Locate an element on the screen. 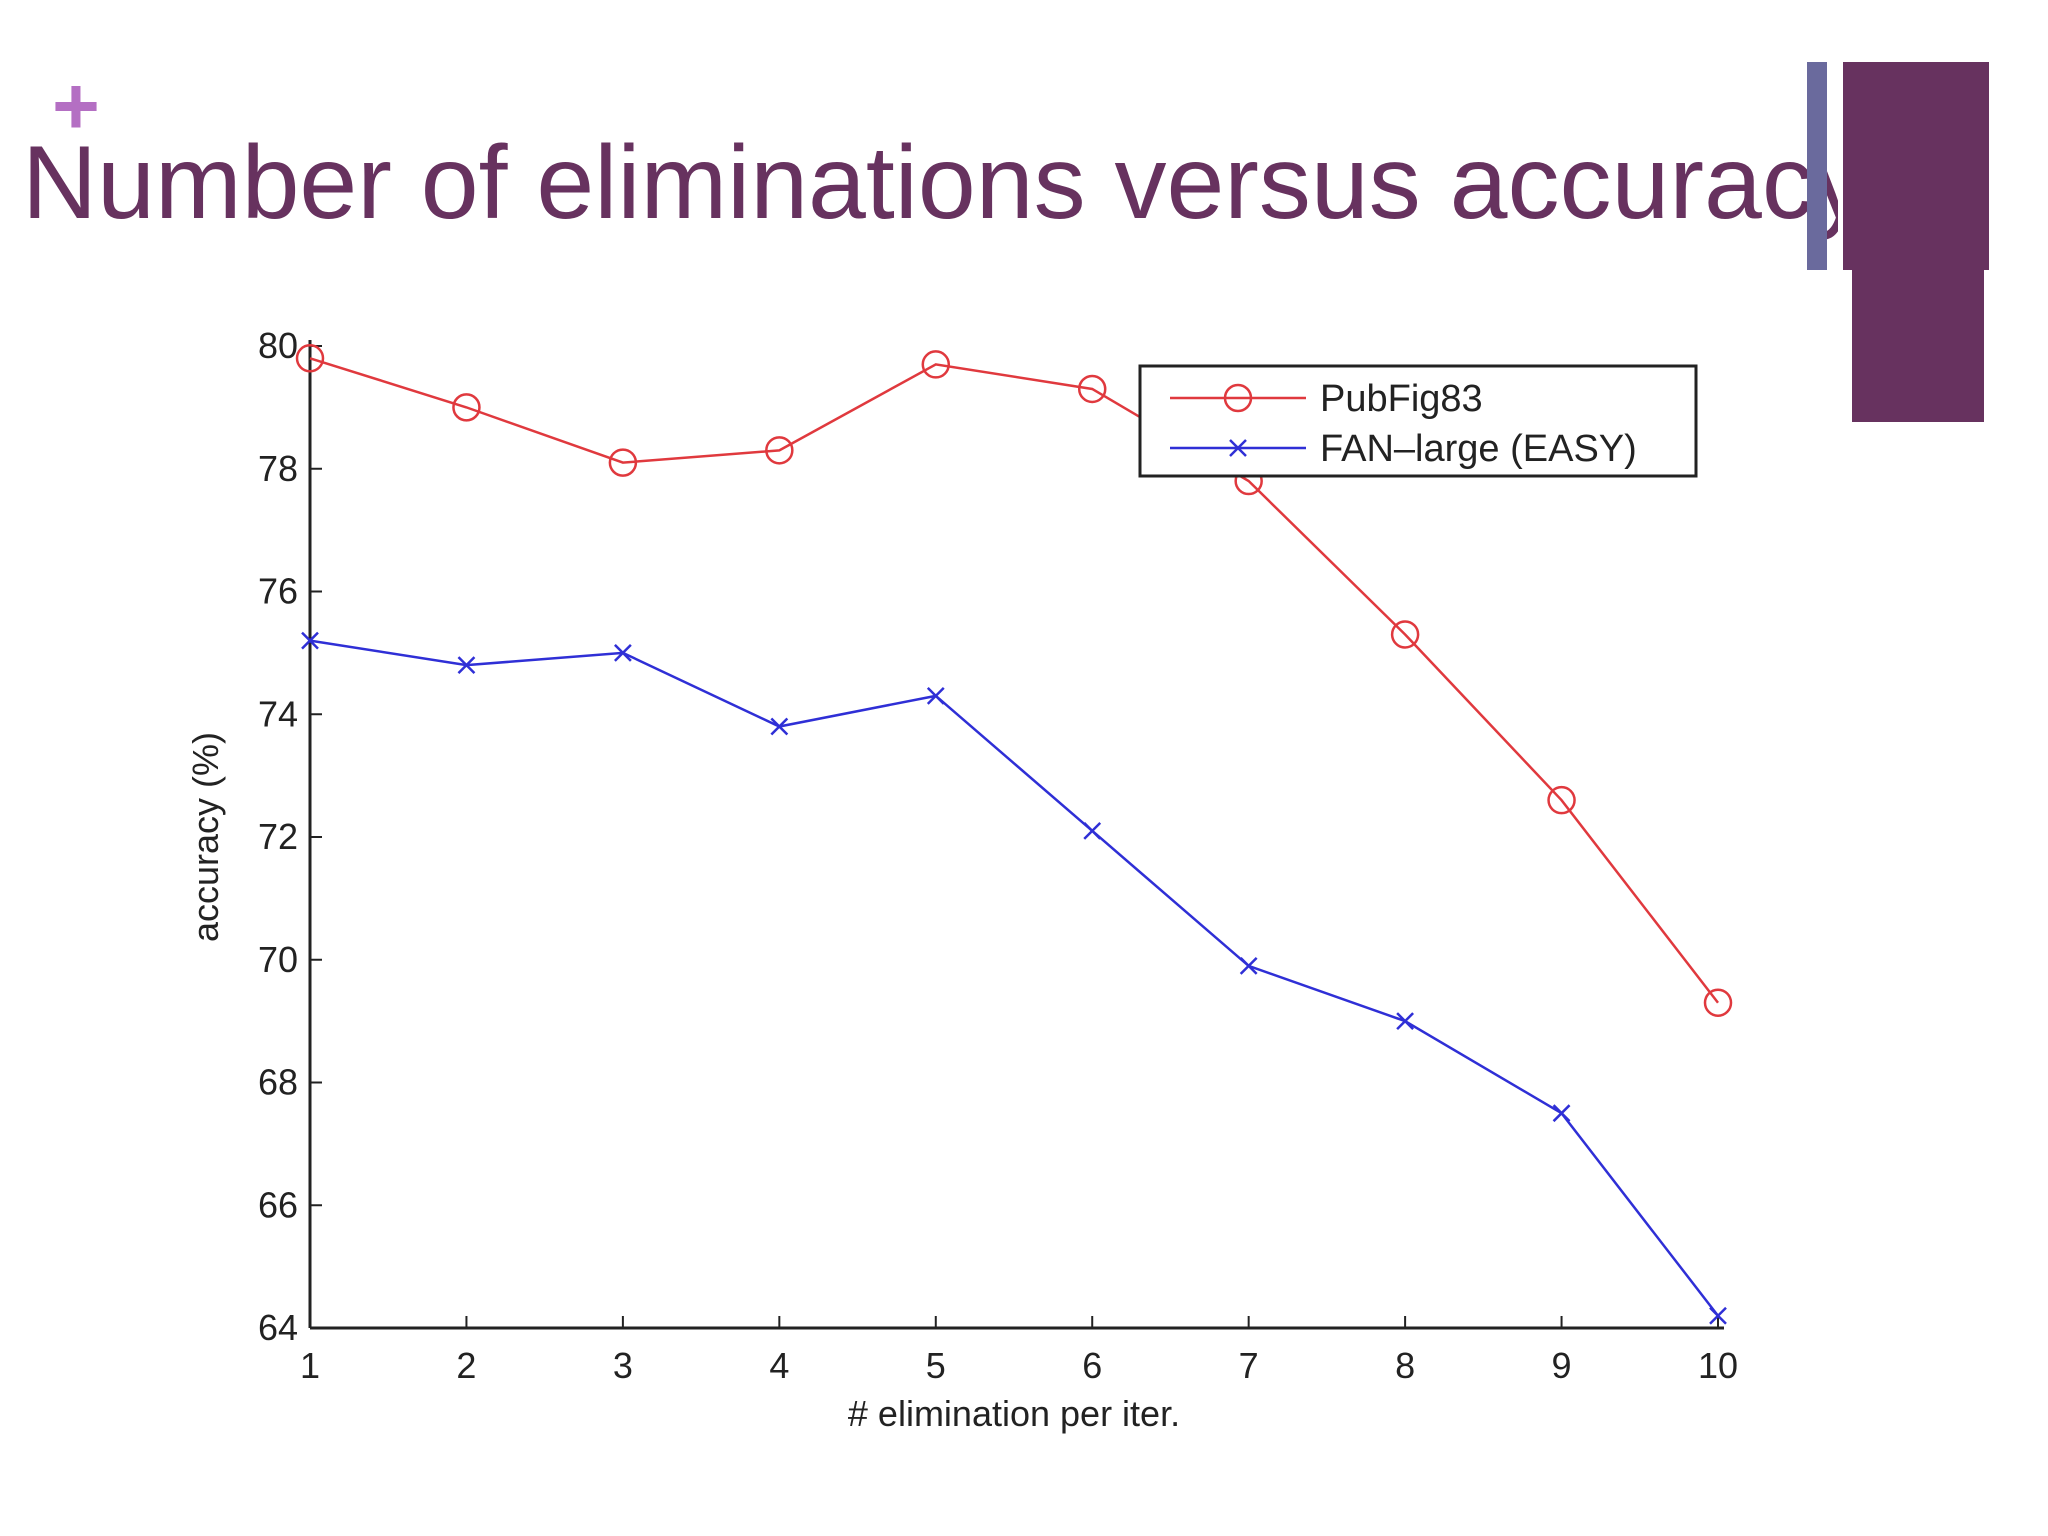 The height and width of the screenshot is (1536, 2048). accent-bar-thin is located at coordinates (1817, 166).